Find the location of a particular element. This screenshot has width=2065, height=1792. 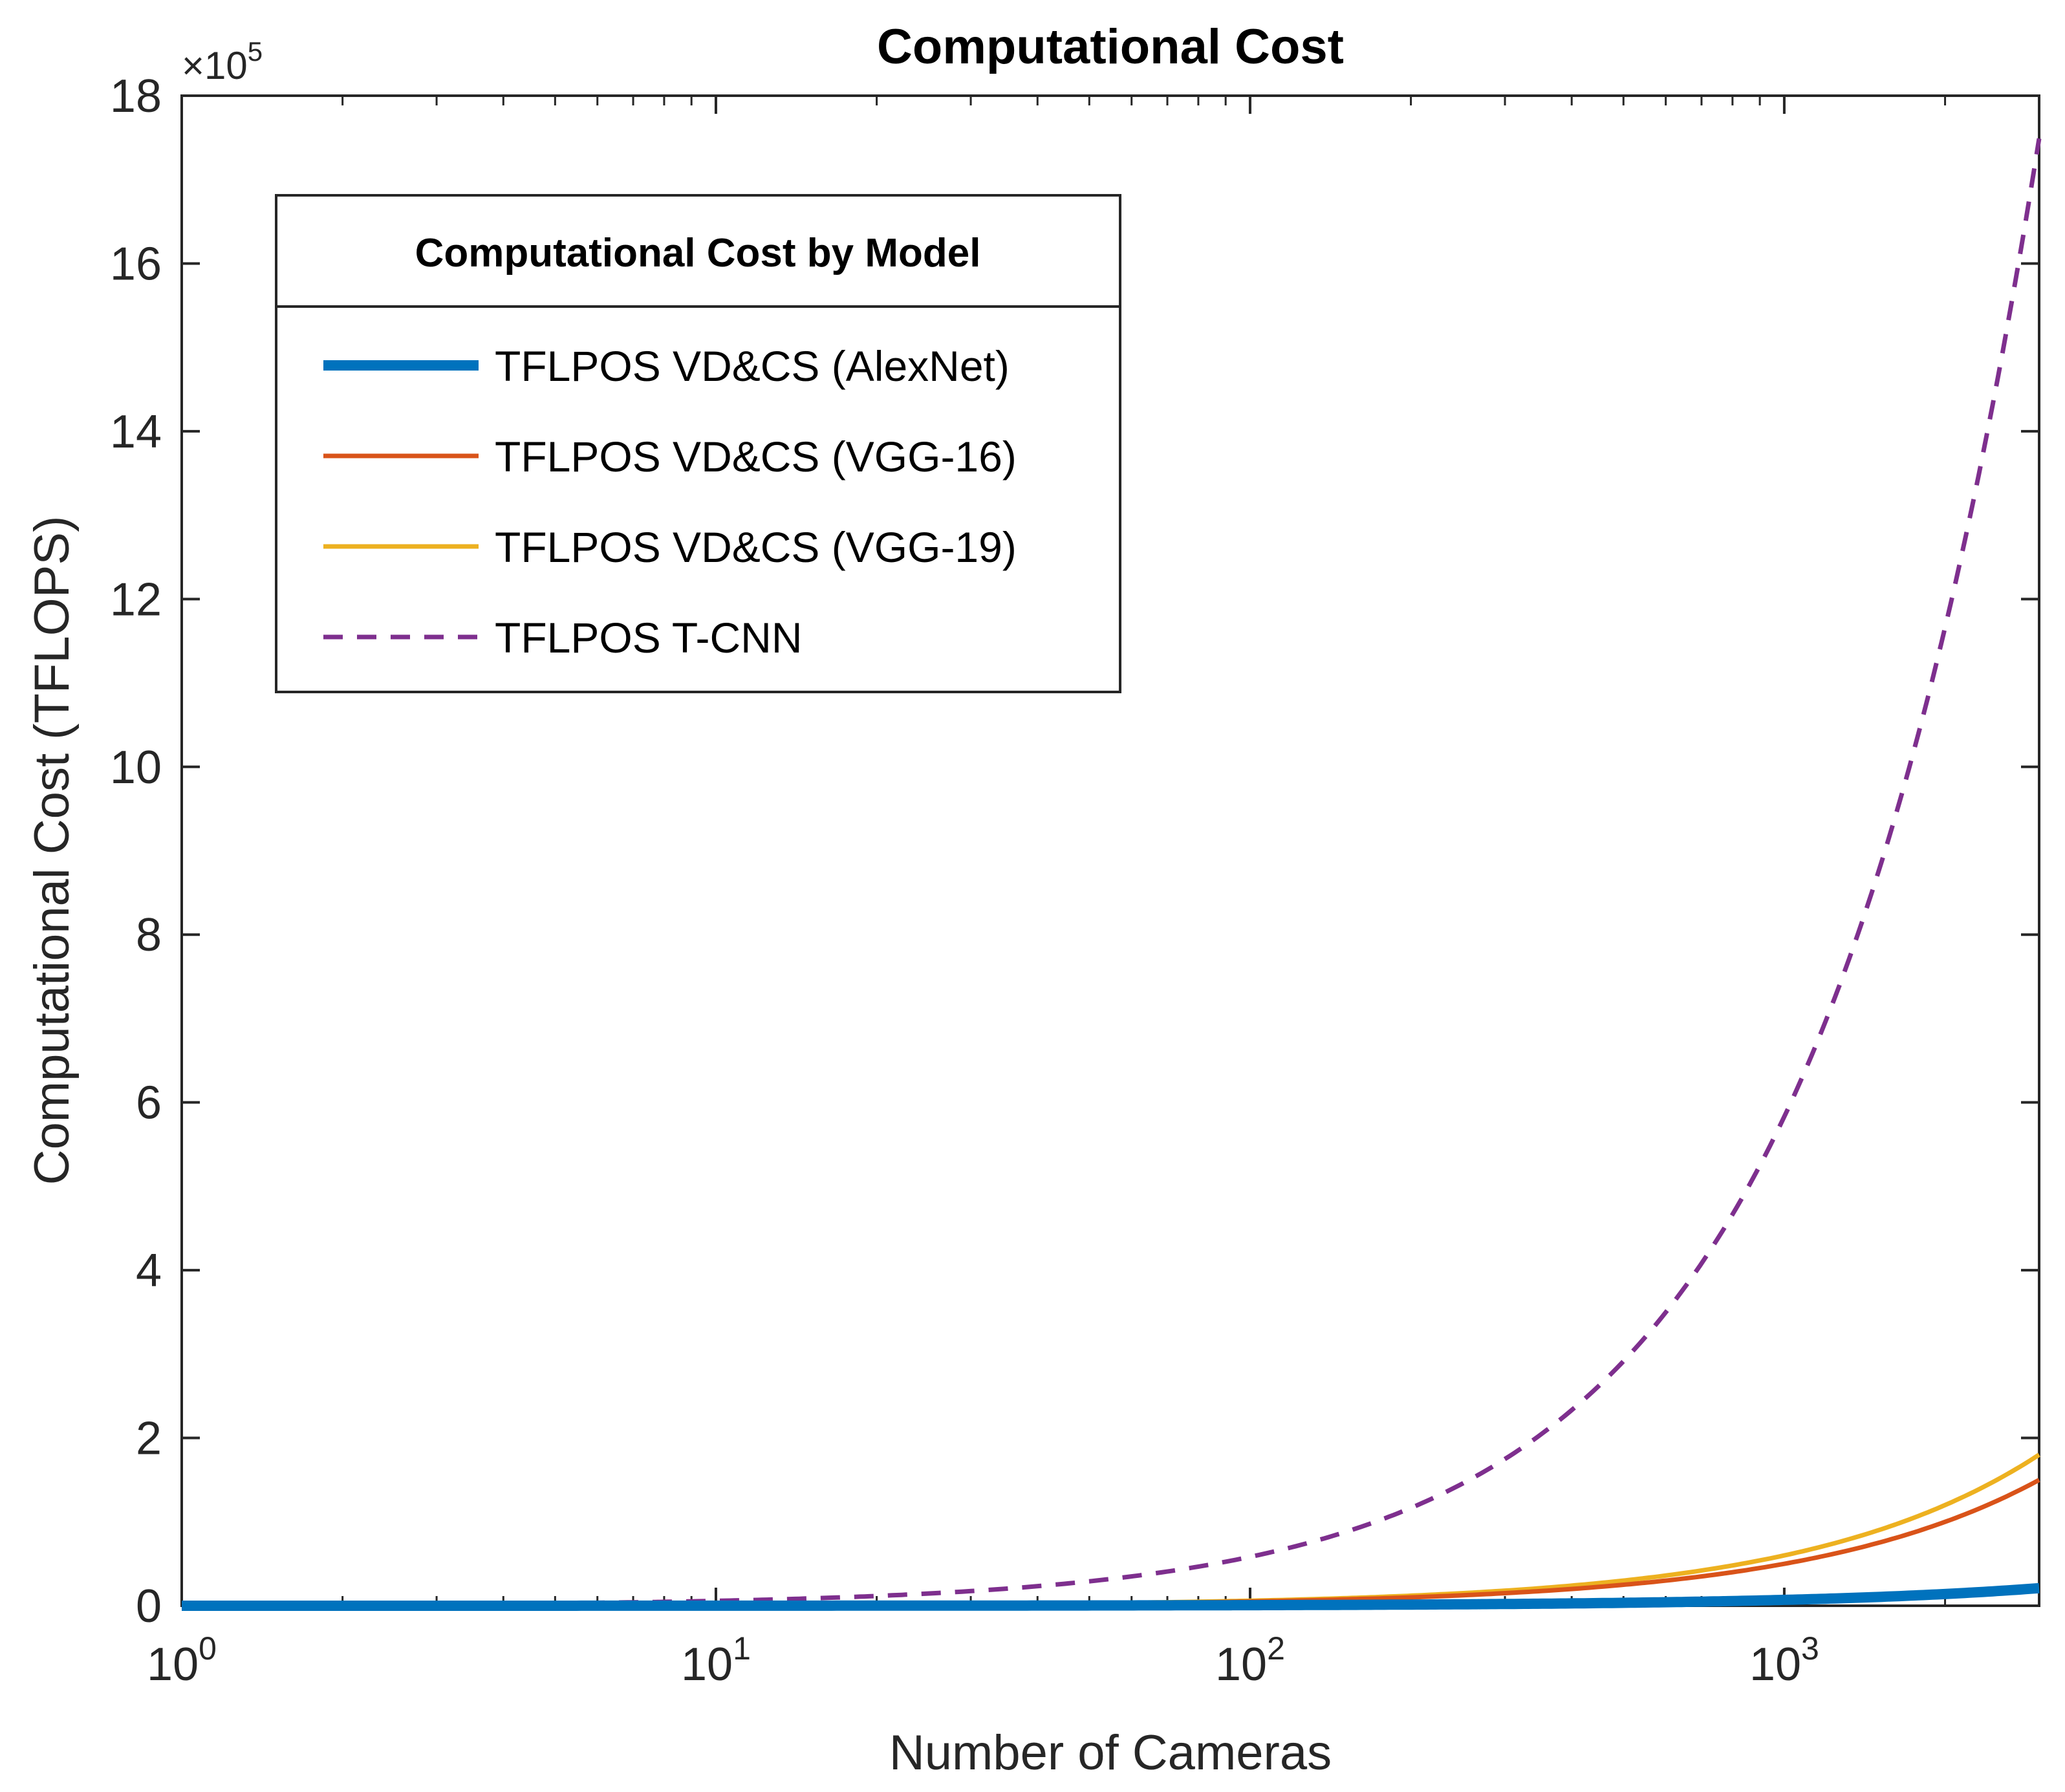

x-tick-power: 3 is located at coordinates (1810, 1648).